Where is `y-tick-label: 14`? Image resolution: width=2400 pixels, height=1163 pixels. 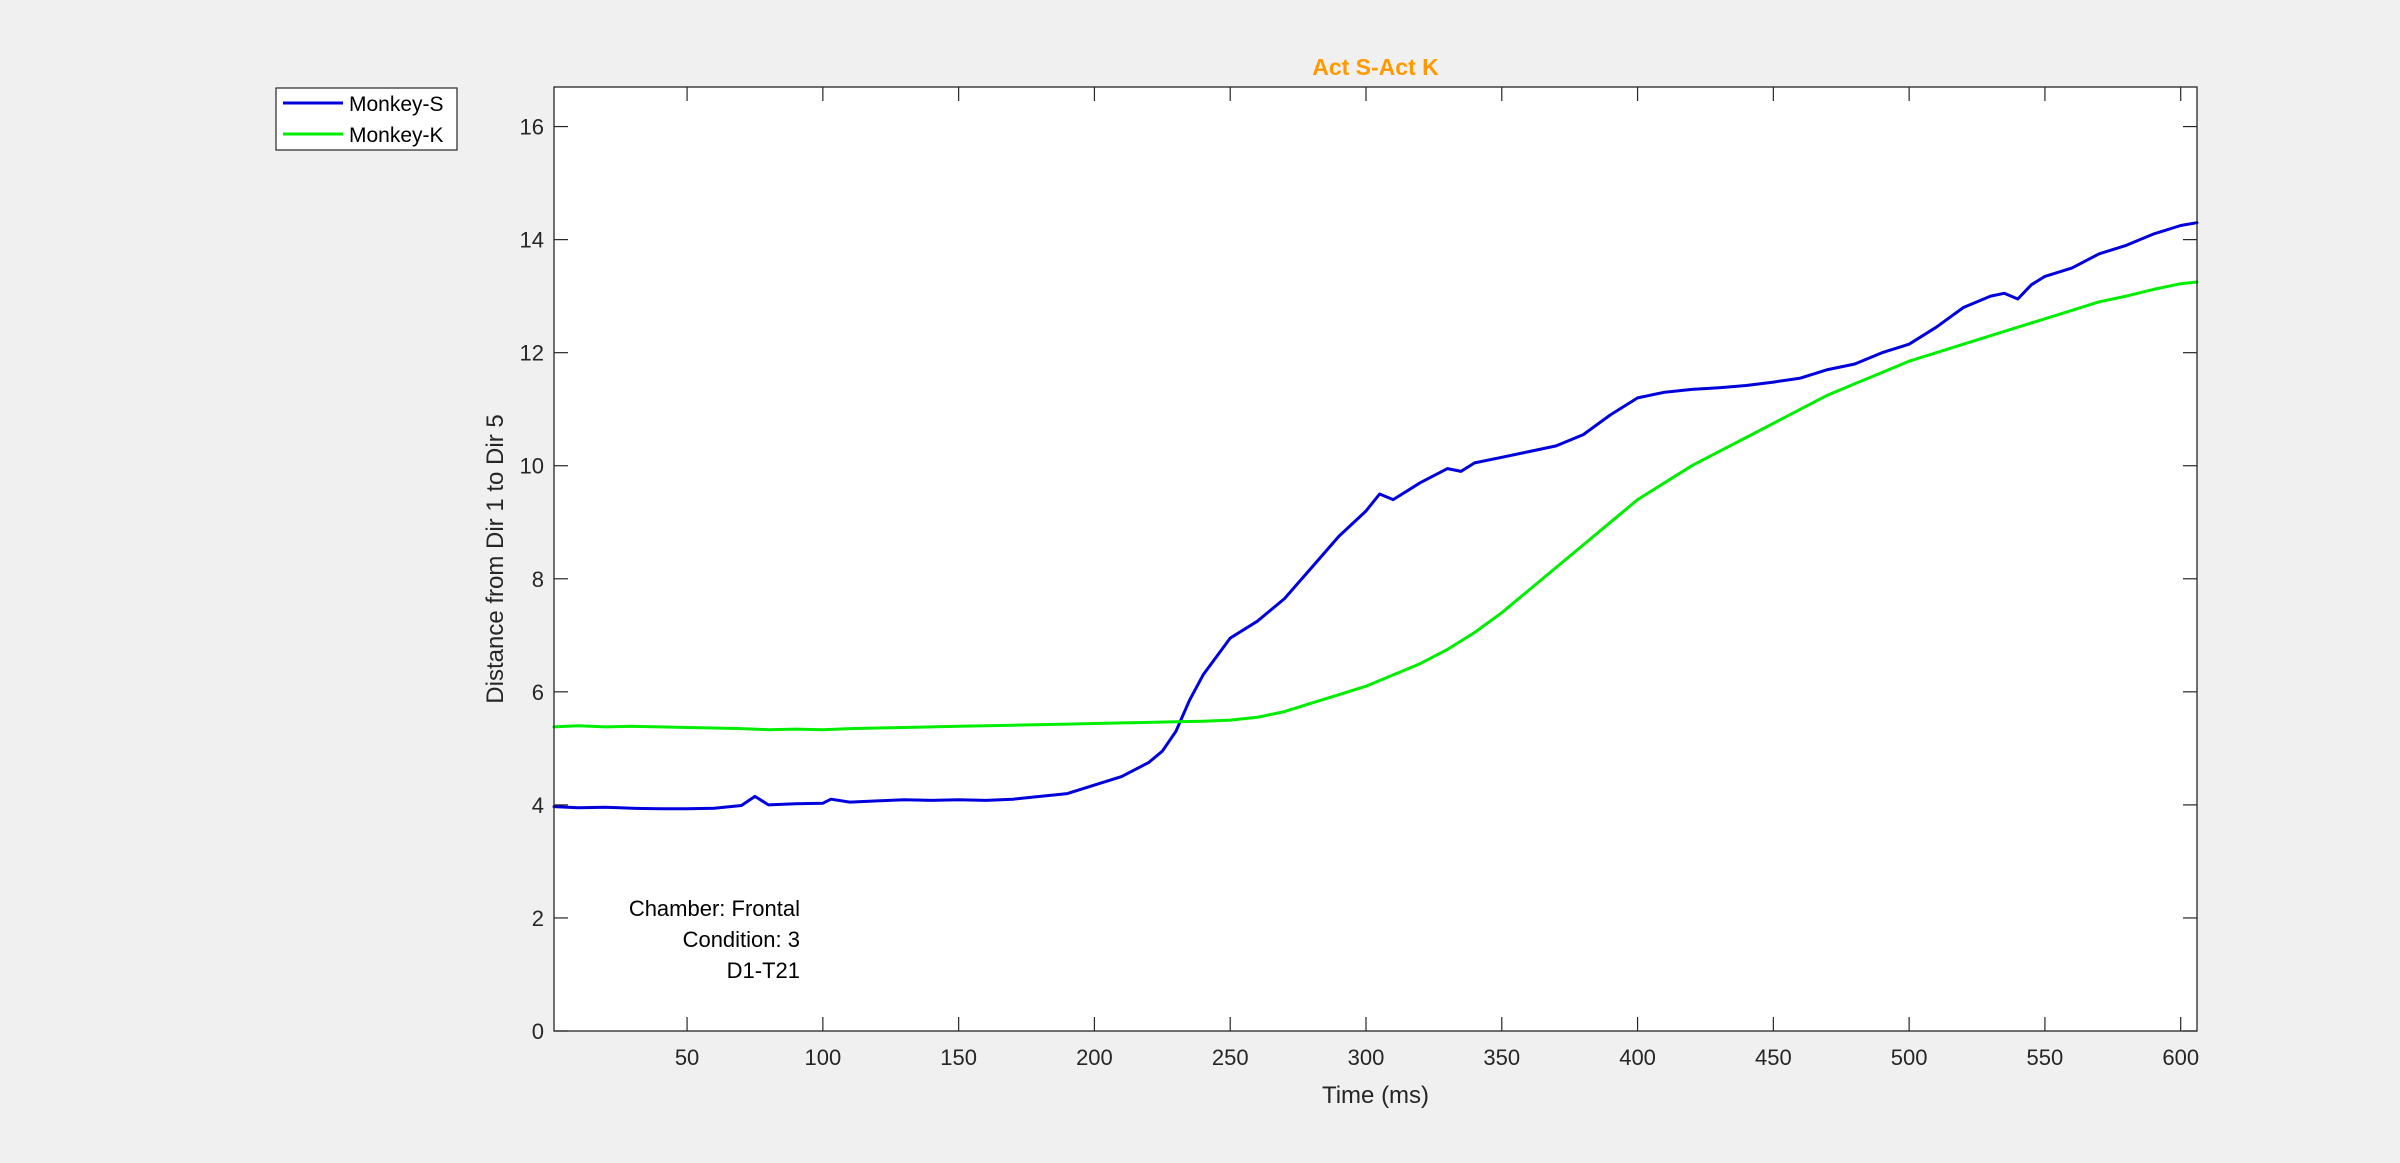
y-tick-label: 14 is located at coordinates (532, 240).